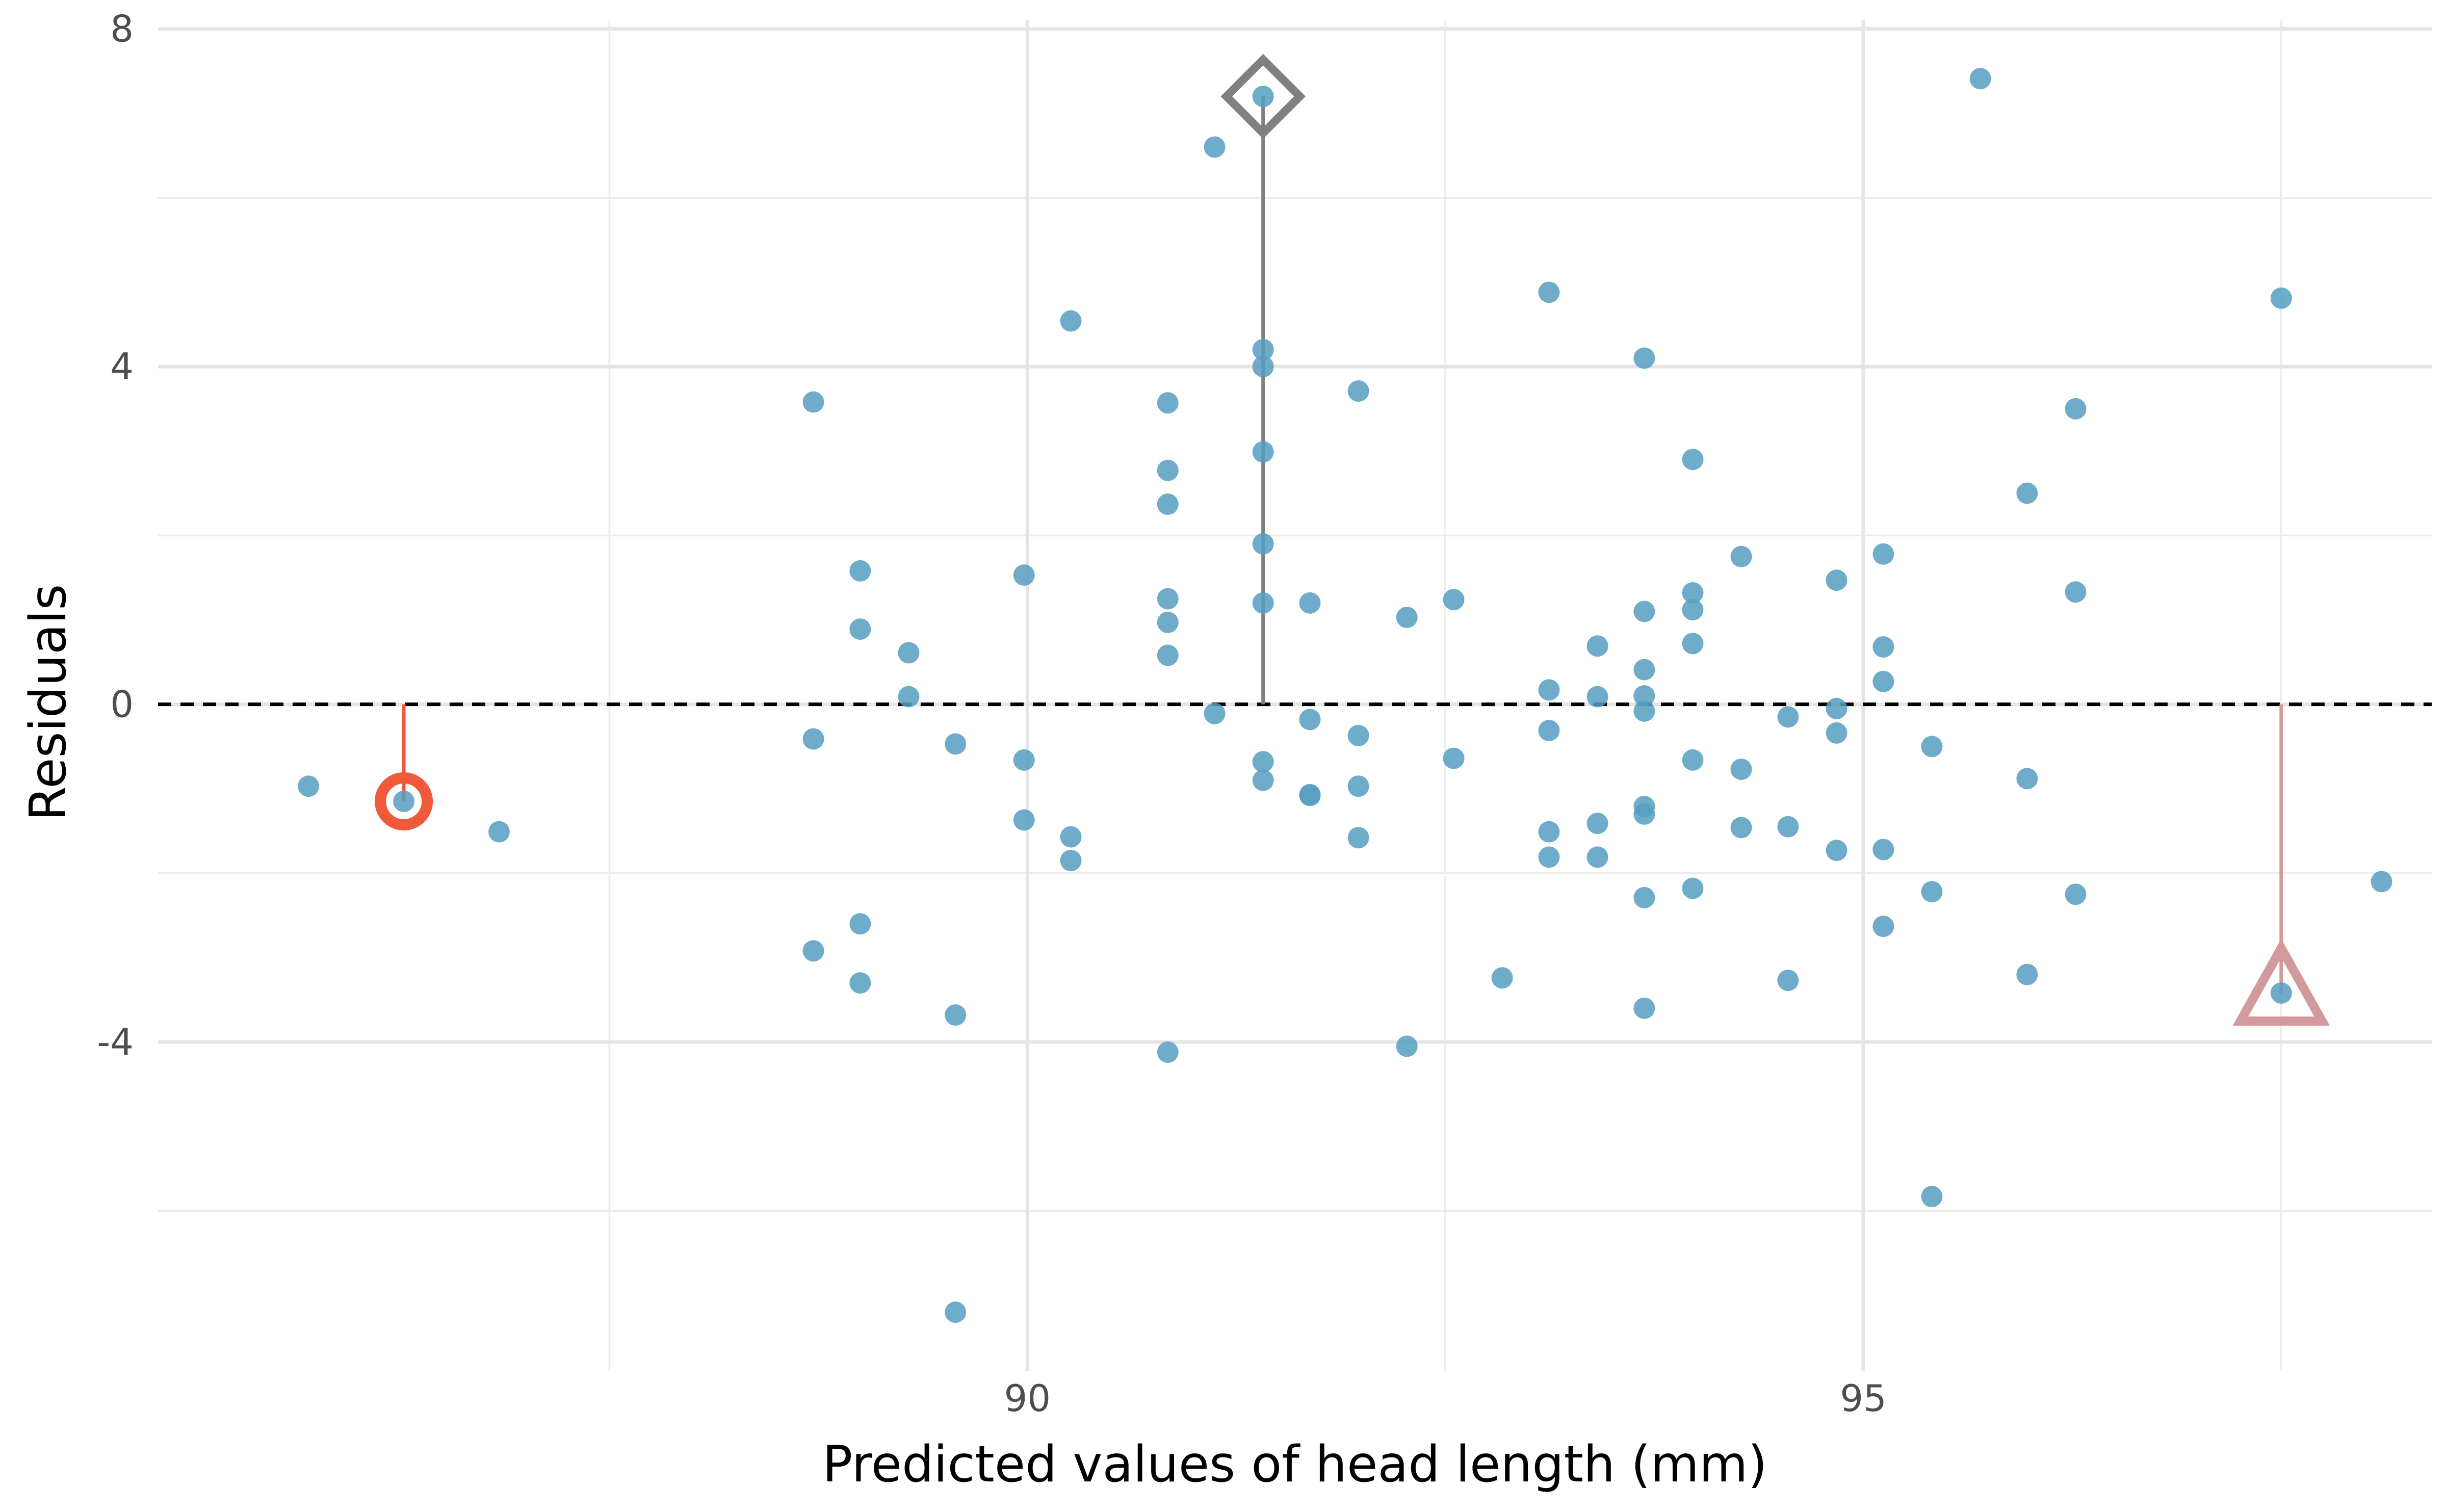  I want to click on x-axis-title: Predicted values of head length (mm), so click(1294, 1465).